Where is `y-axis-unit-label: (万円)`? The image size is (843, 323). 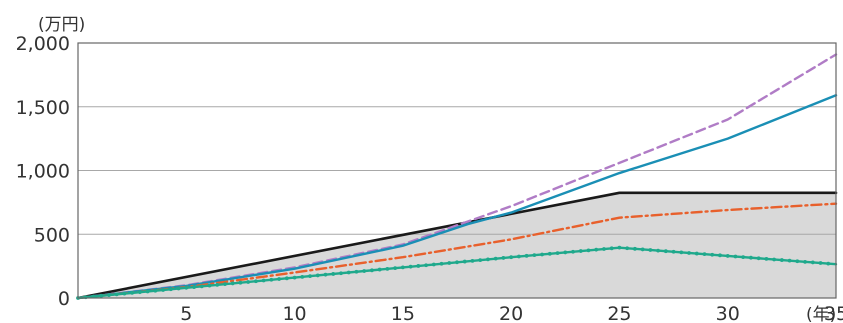 y-axis-unit-label: (万円) is located at coordinates (61, 25).